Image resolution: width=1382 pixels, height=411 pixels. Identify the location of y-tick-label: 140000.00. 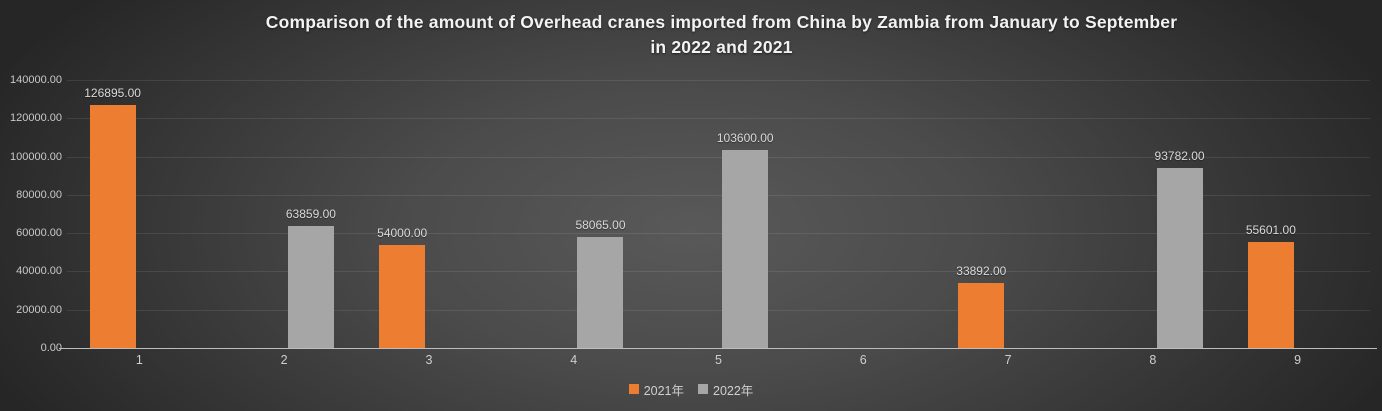
(36, 80).